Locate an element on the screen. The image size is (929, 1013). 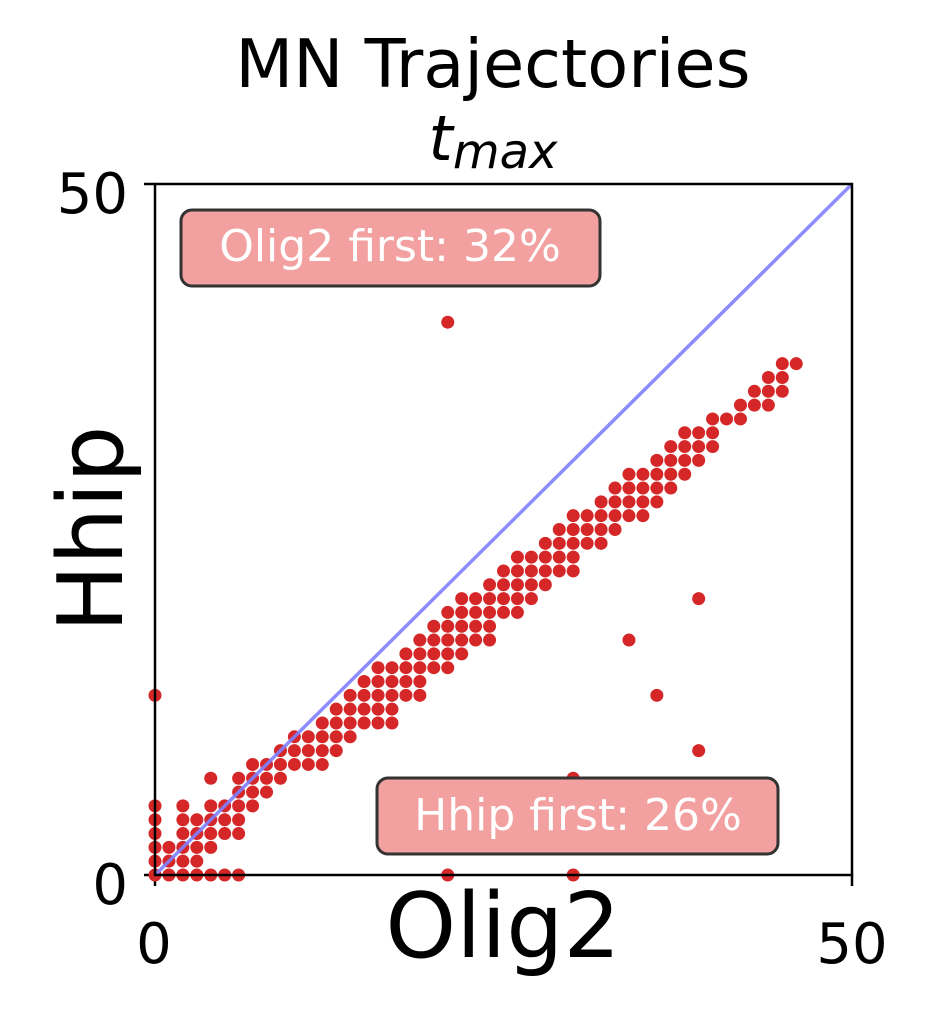
chart-subtitle: tmax is located at coordinates (493, 141).